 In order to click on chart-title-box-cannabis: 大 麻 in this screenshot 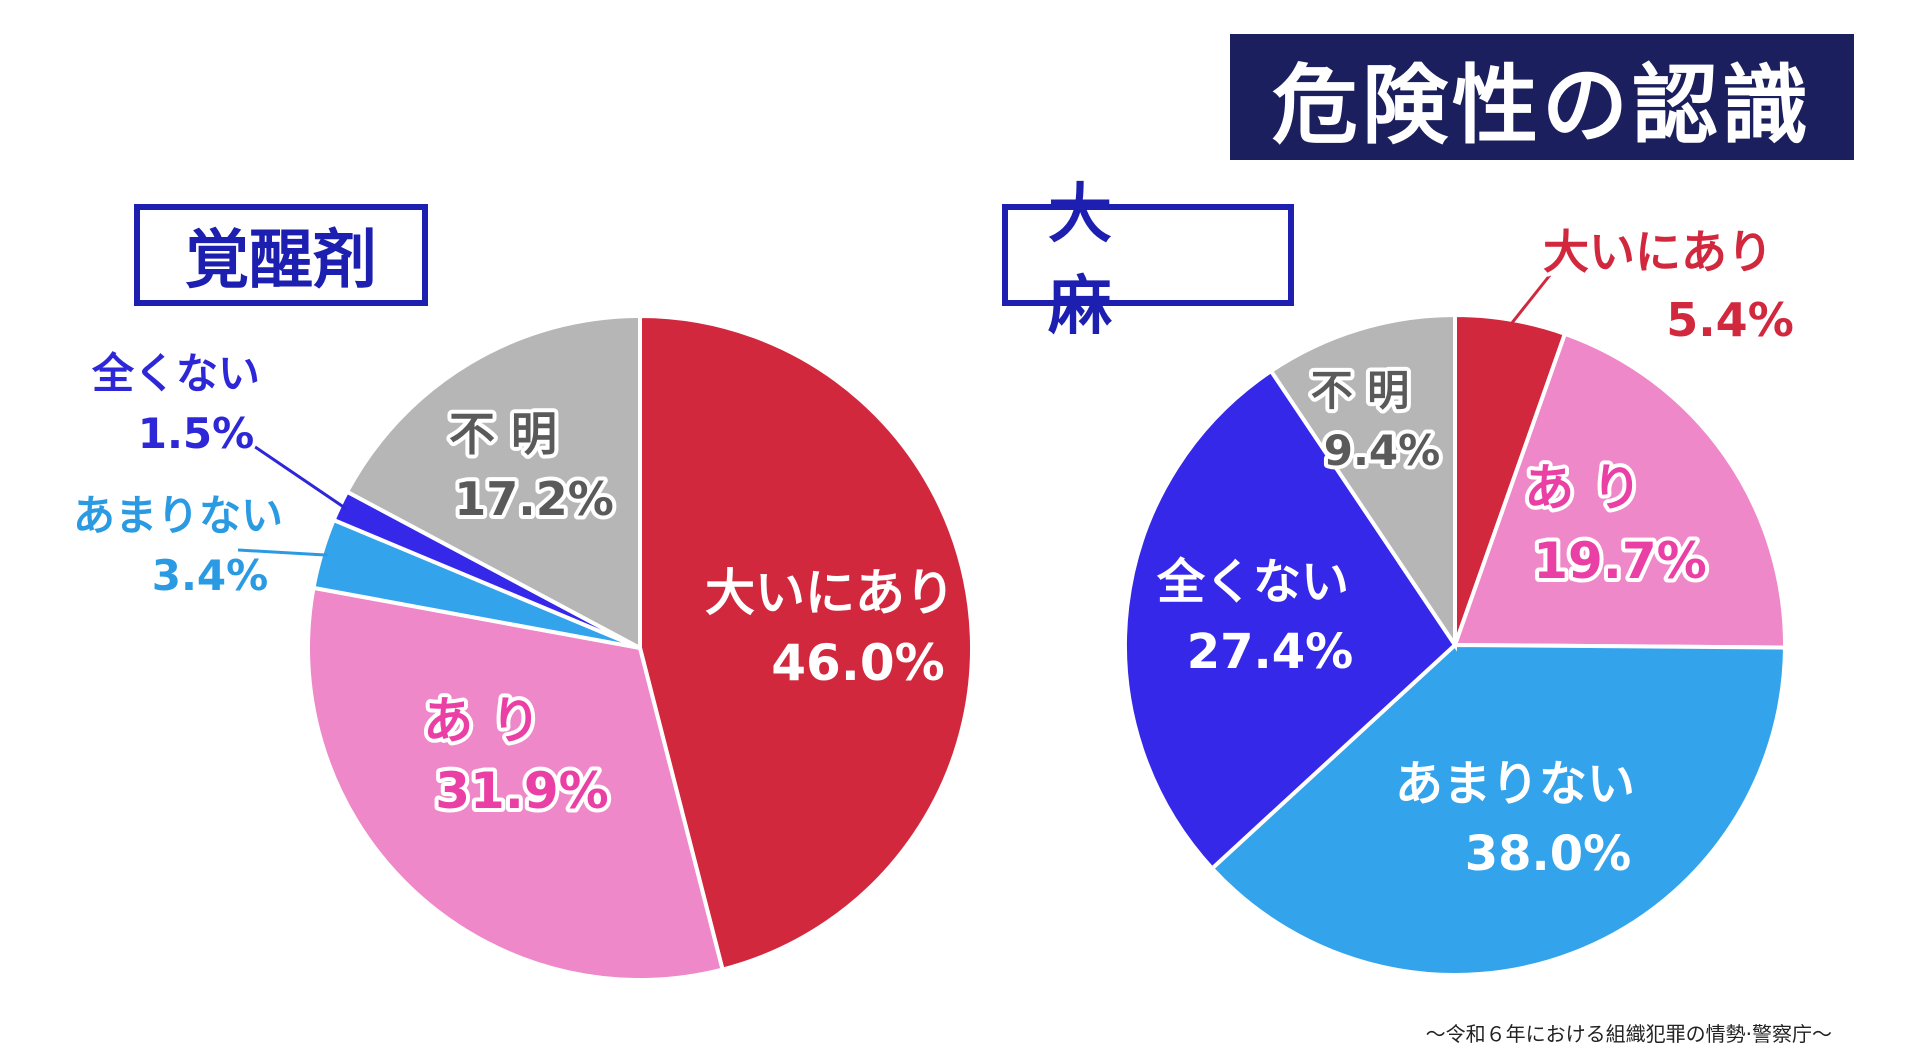, I will do `click(1148, 261)`.